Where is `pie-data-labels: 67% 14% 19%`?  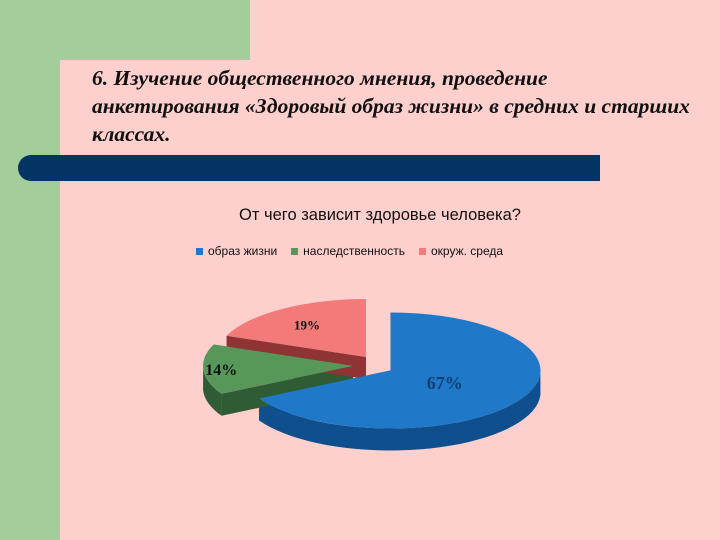 pie-data-labels: 67% 14% 19% is located at coordinates (333, 354).